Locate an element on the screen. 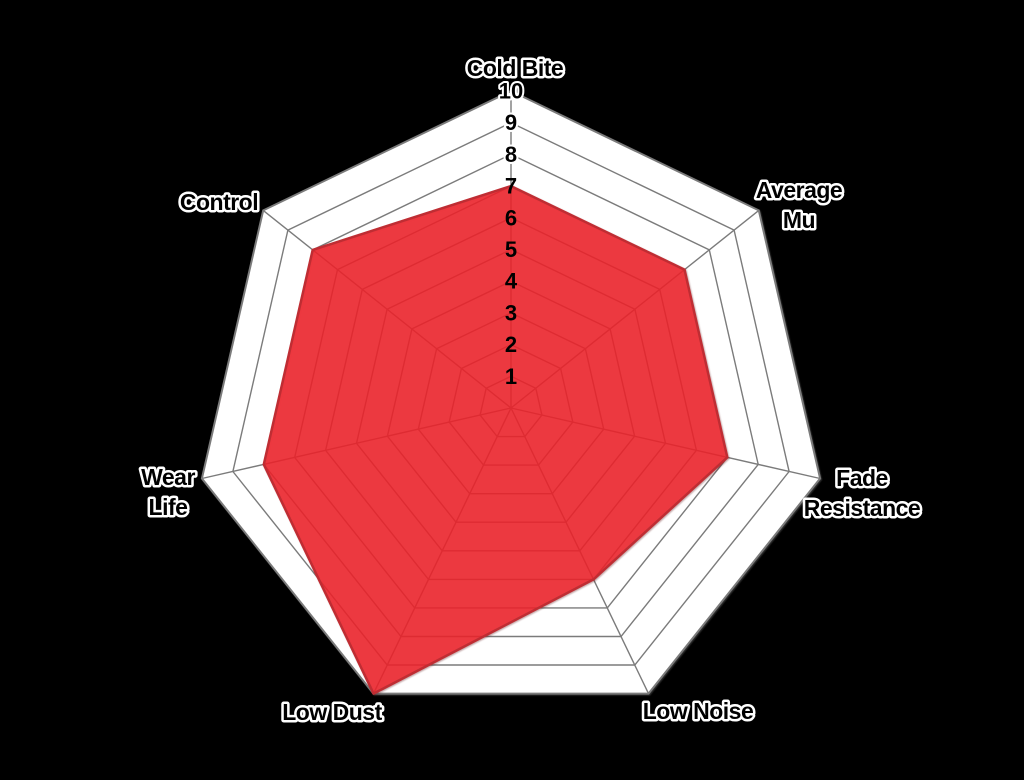 The height and width of the screenshot is (780, 1024). axis-label-fade-resistance-line2: Resistance is located at coordinates (862, 508).